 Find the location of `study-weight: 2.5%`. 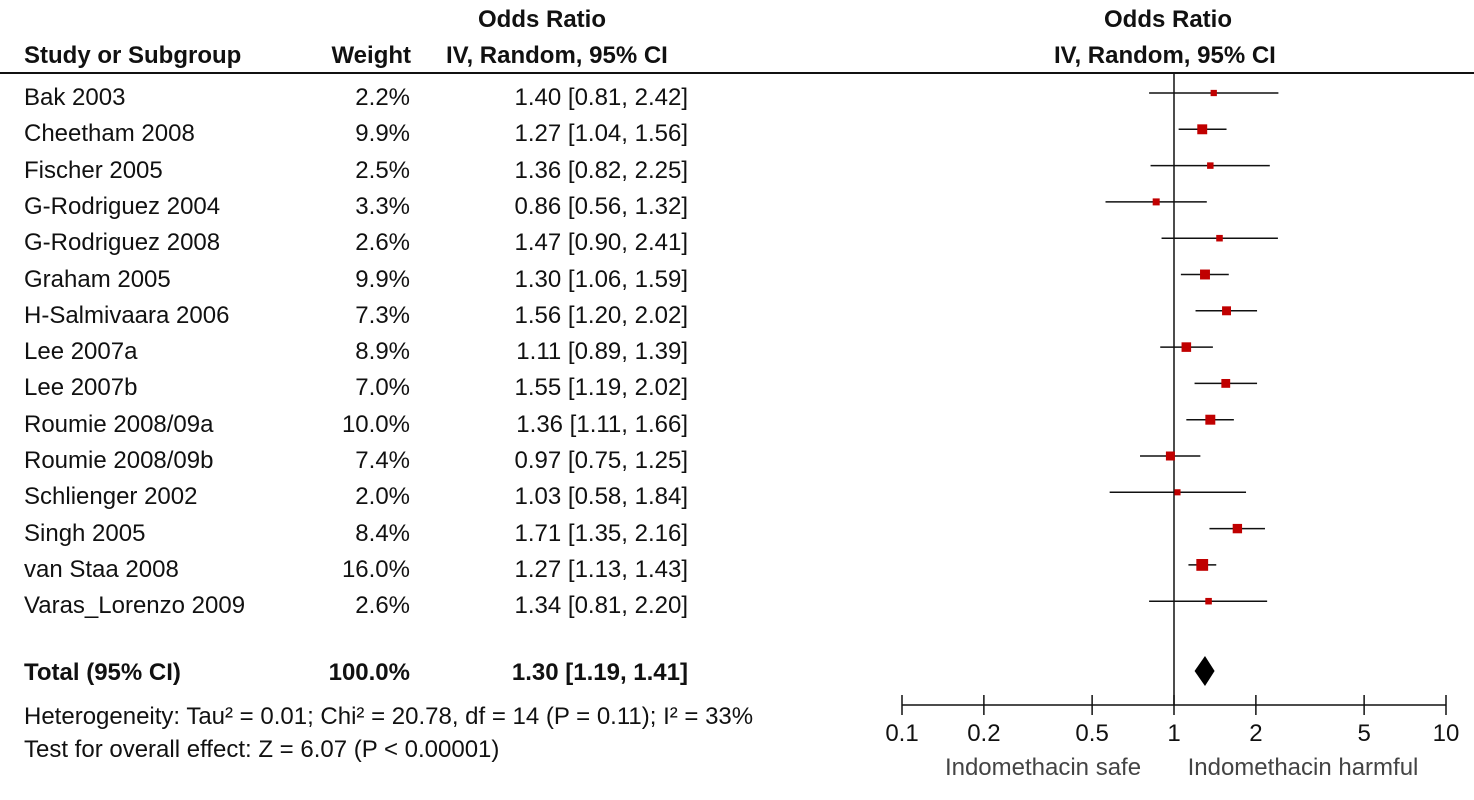

study-weight: 2.5% is located at coordinates (382, 170).